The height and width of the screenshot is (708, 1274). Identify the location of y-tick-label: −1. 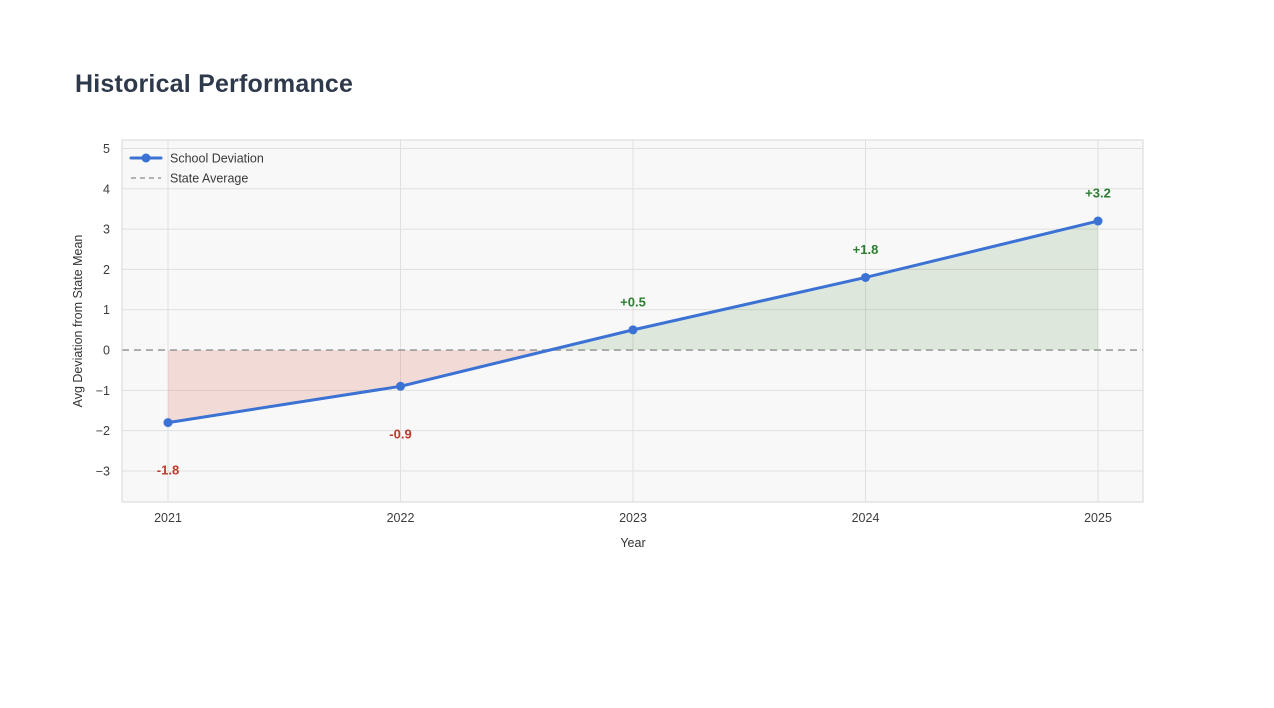
(103, 391).